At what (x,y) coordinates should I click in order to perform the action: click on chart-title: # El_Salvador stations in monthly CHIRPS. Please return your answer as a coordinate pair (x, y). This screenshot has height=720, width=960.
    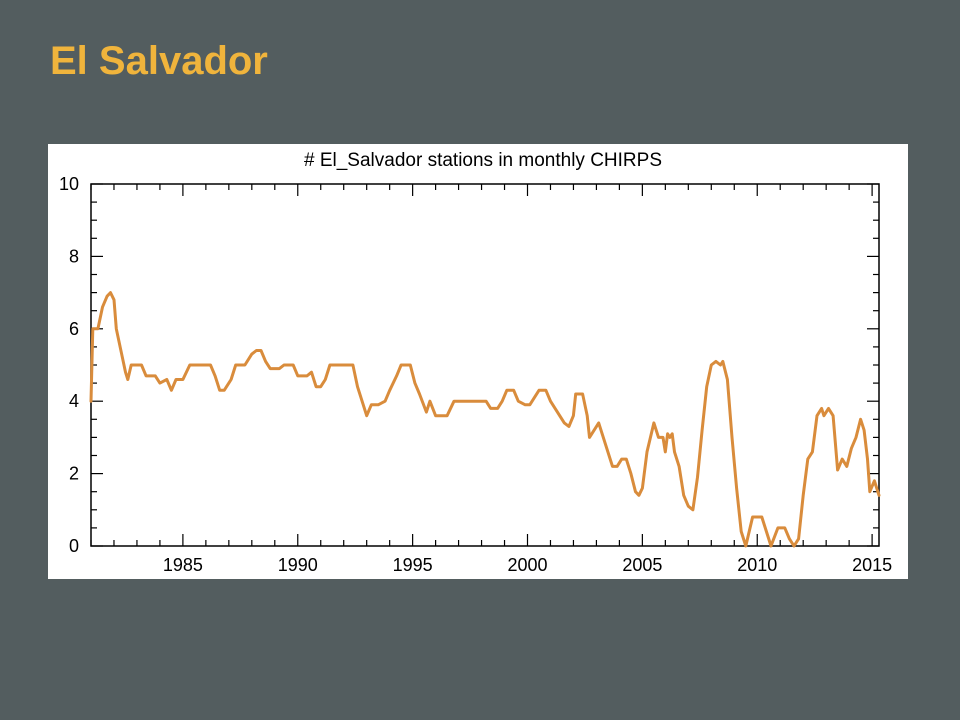
    Looking at the image, I should click on (483, 160).